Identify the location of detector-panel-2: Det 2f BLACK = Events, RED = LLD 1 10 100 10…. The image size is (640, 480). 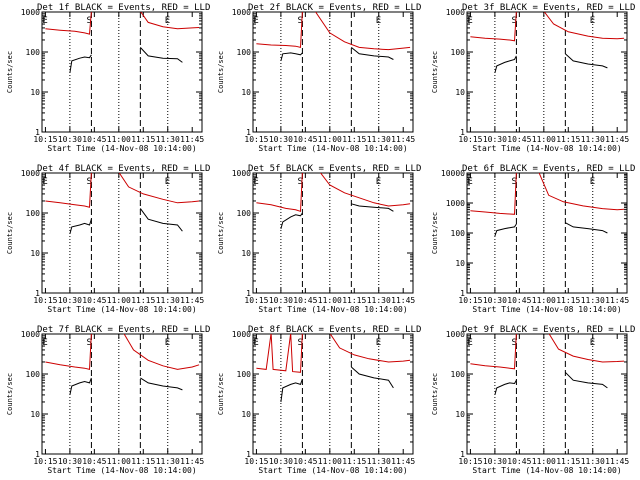
(319, 78).